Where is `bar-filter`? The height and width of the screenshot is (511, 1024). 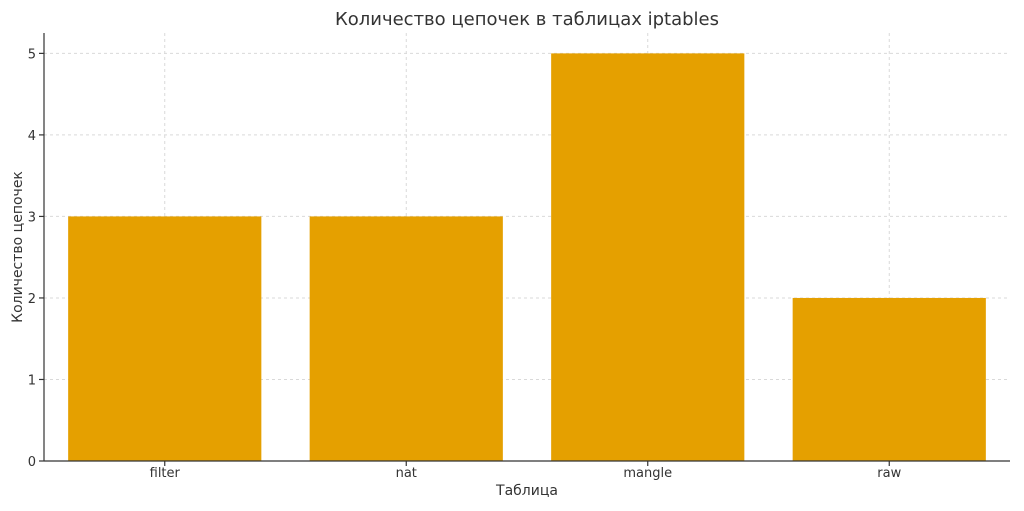 bar-filter is located at coordinates (165, 338).